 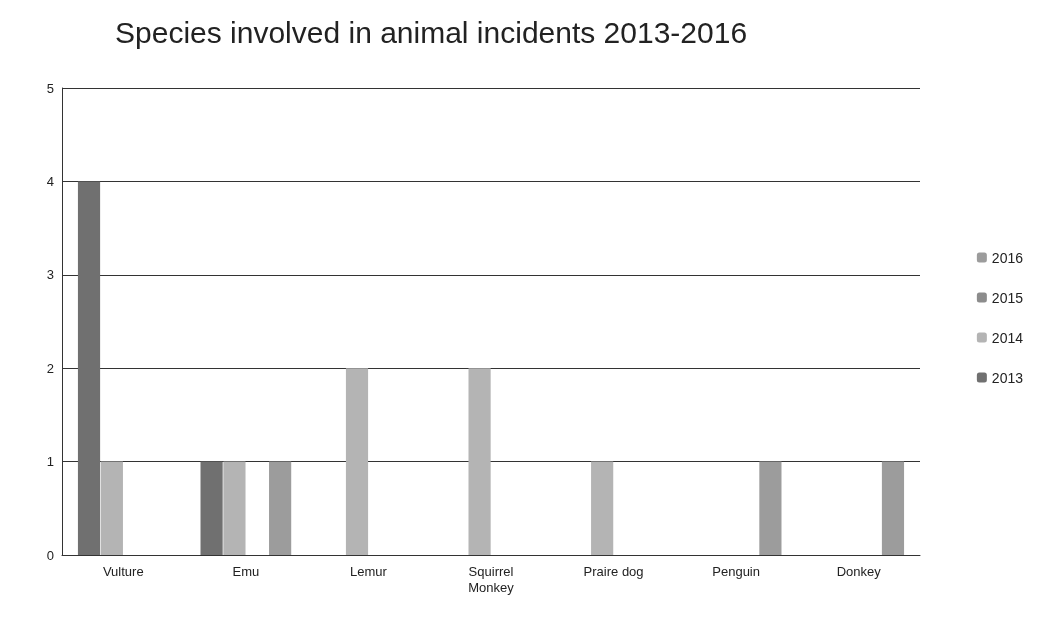 What do you see at coordinates (1007, 297) in the screenshot?
I see `legend-label: 2015` at bounding box center [1007, 297].